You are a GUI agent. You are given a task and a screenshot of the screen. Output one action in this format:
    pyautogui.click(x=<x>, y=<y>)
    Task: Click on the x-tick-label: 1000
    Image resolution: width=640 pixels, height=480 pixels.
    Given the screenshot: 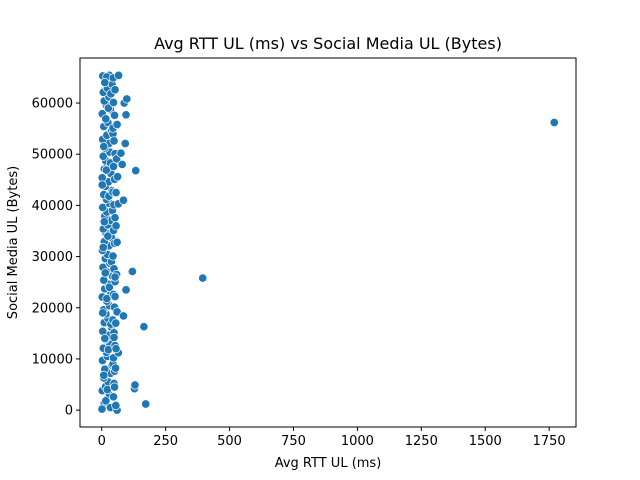 What is the action you would take?
    pyautogui.click(x=357, y=441)
    